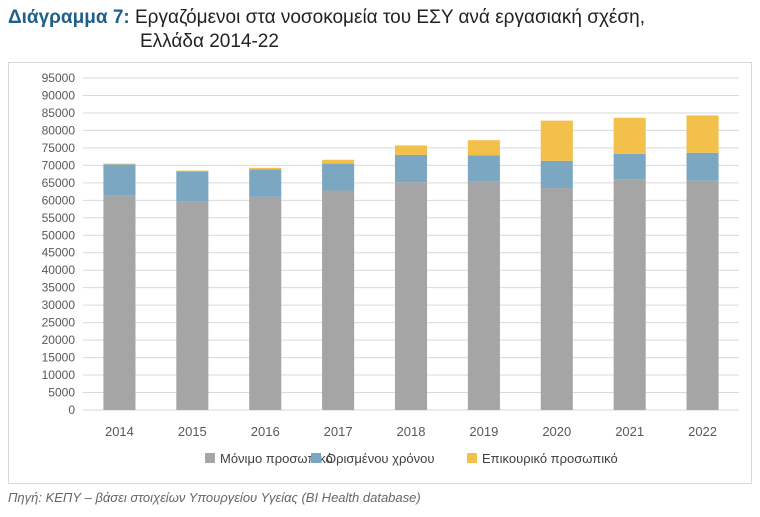 The height and width of the screenshot is (517, 760). I want to click on y-tick-label: 25000, so click(59, 323).